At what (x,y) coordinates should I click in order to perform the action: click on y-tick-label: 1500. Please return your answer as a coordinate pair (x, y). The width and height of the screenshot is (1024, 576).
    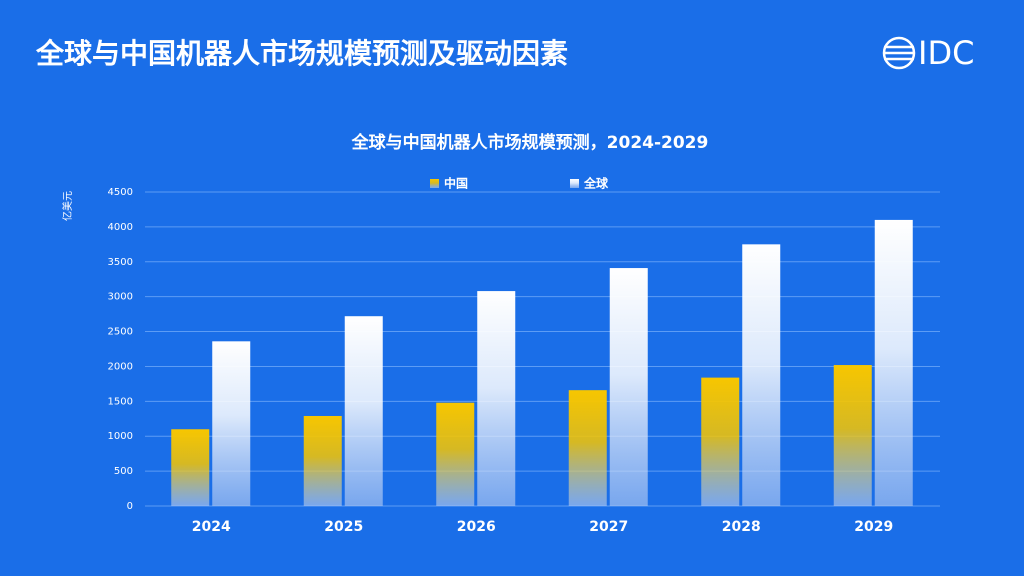
    Looking at the image, I should click on (120, 401).